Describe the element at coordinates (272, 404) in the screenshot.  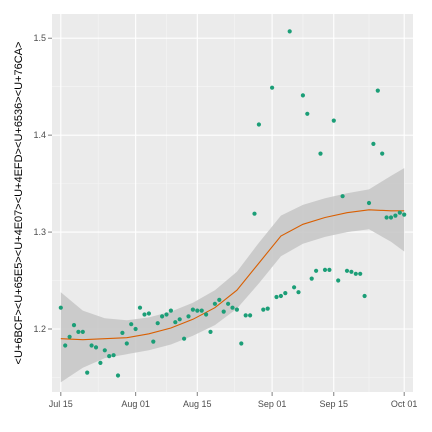
I see `x-tick-label: Sep 01` at that location.